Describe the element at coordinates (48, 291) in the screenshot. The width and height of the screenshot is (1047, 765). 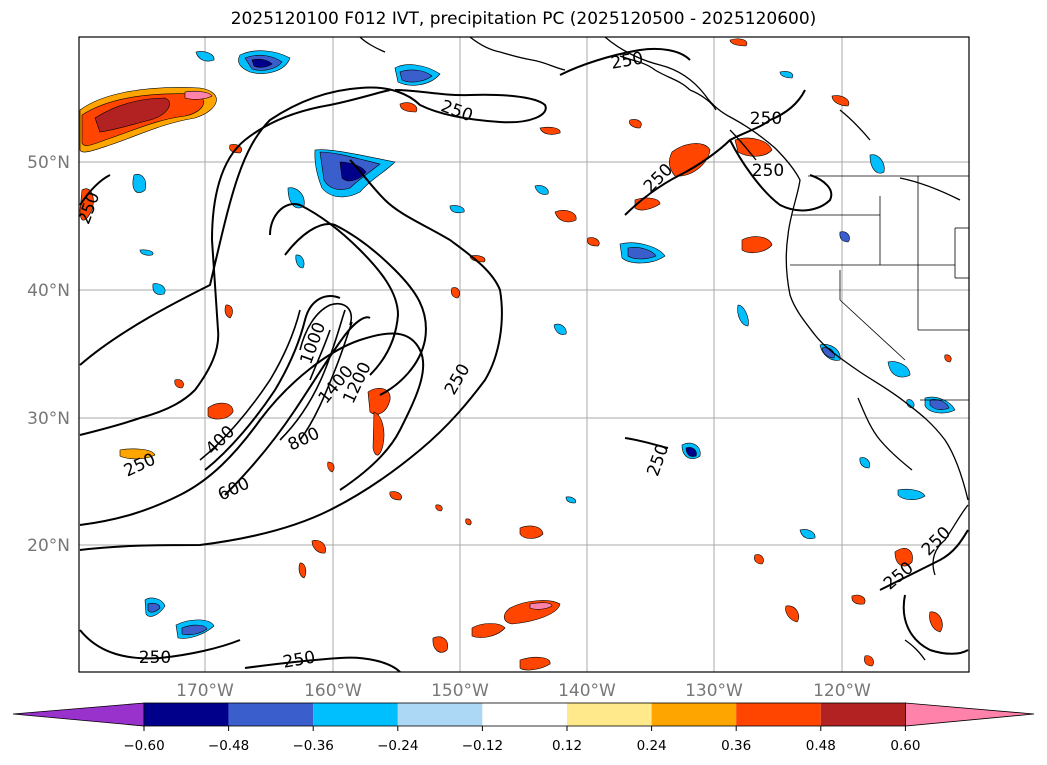
I see `lat-label: 40°N` at that location.